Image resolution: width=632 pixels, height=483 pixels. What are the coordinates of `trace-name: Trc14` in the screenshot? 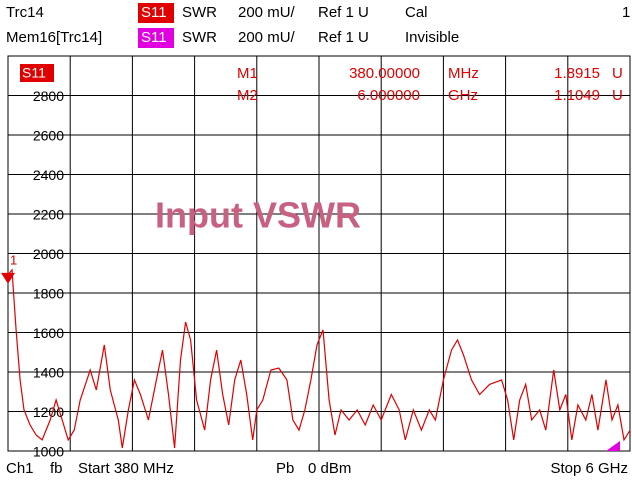 It's located at (25, 12).